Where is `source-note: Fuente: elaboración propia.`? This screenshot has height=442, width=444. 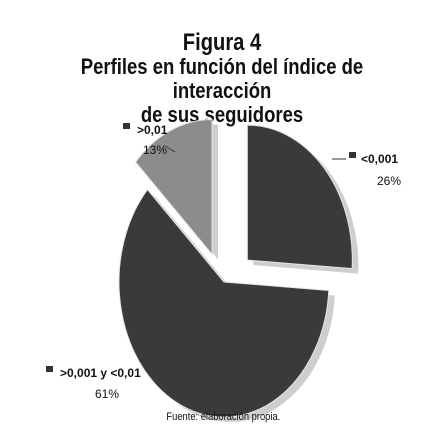 source-note: Fuente: elaboración propia. is located at coordinates (223, 417).